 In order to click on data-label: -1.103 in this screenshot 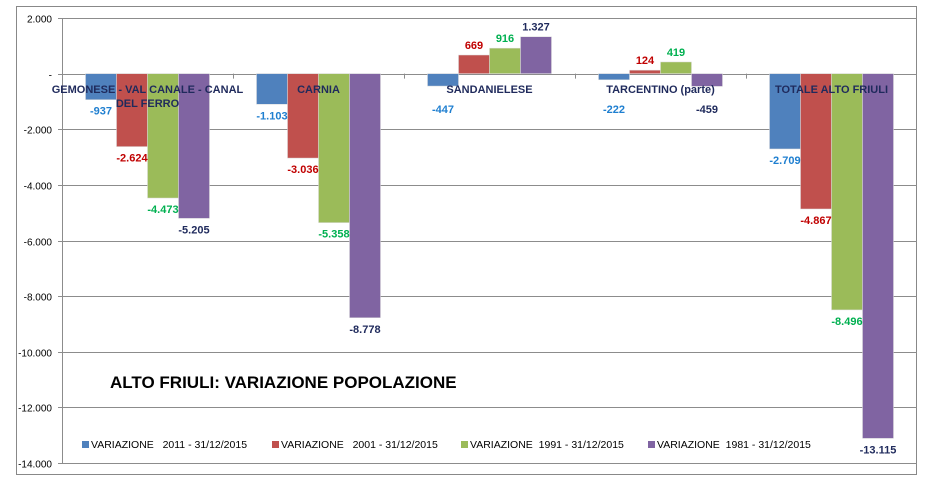, I will do `click(271, 116)`.